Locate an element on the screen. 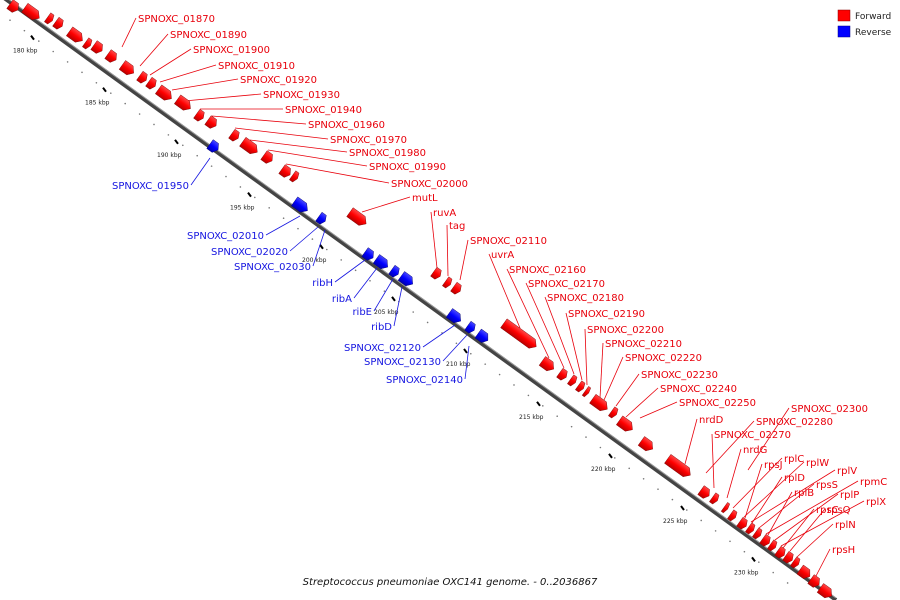 This screenshot has height=600, width=900. gene-label: ruvA is located at coordinates (444, 213).